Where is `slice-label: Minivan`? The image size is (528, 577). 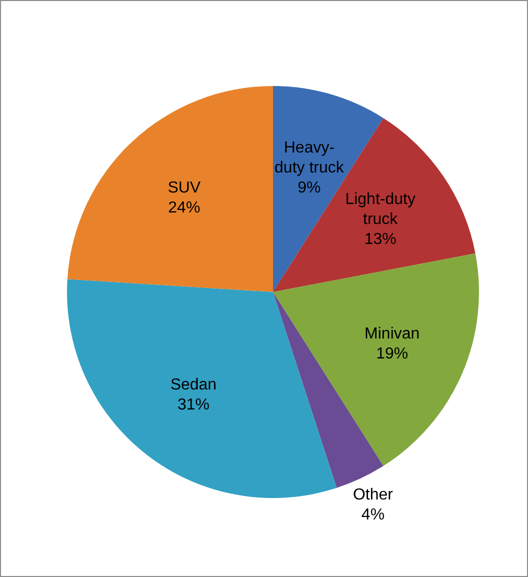 slice-label: Minivan is located at coordinates (392, 333).